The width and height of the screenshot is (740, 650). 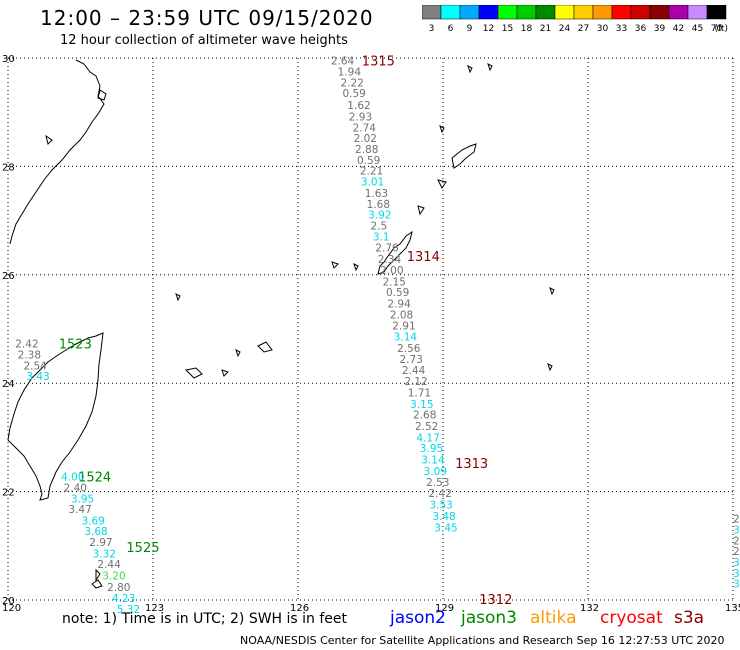 What do you see at coordinates (589, 608) in the screenshot?
I see `longitude-label: 132` at bounding box center [589, 608].